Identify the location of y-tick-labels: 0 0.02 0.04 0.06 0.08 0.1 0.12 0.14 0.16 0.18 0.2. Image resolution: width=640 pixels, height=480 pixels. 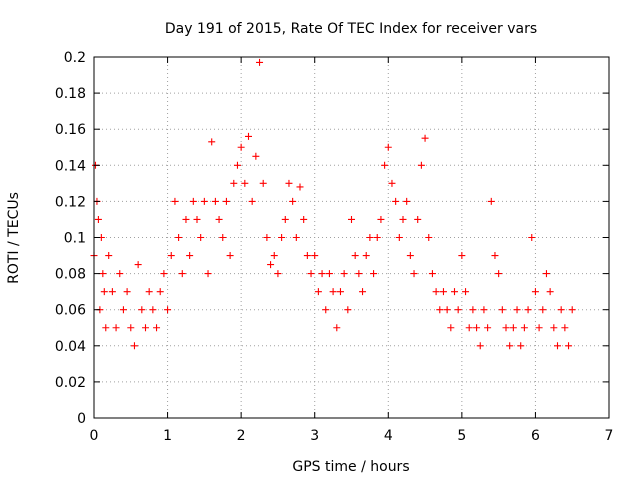
(70, 238).